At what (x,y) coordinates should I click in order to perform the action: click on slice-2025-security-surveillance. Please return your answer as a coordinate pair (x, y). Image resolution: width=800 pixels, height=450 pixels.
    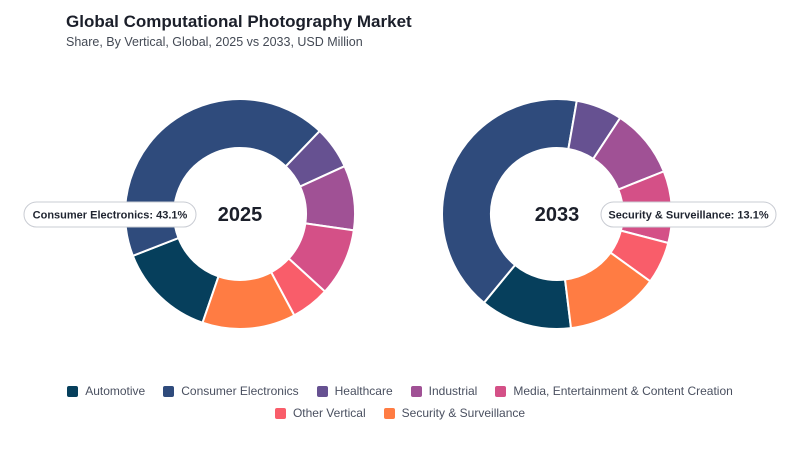
    Looking at the image, I should click on (248, 300).